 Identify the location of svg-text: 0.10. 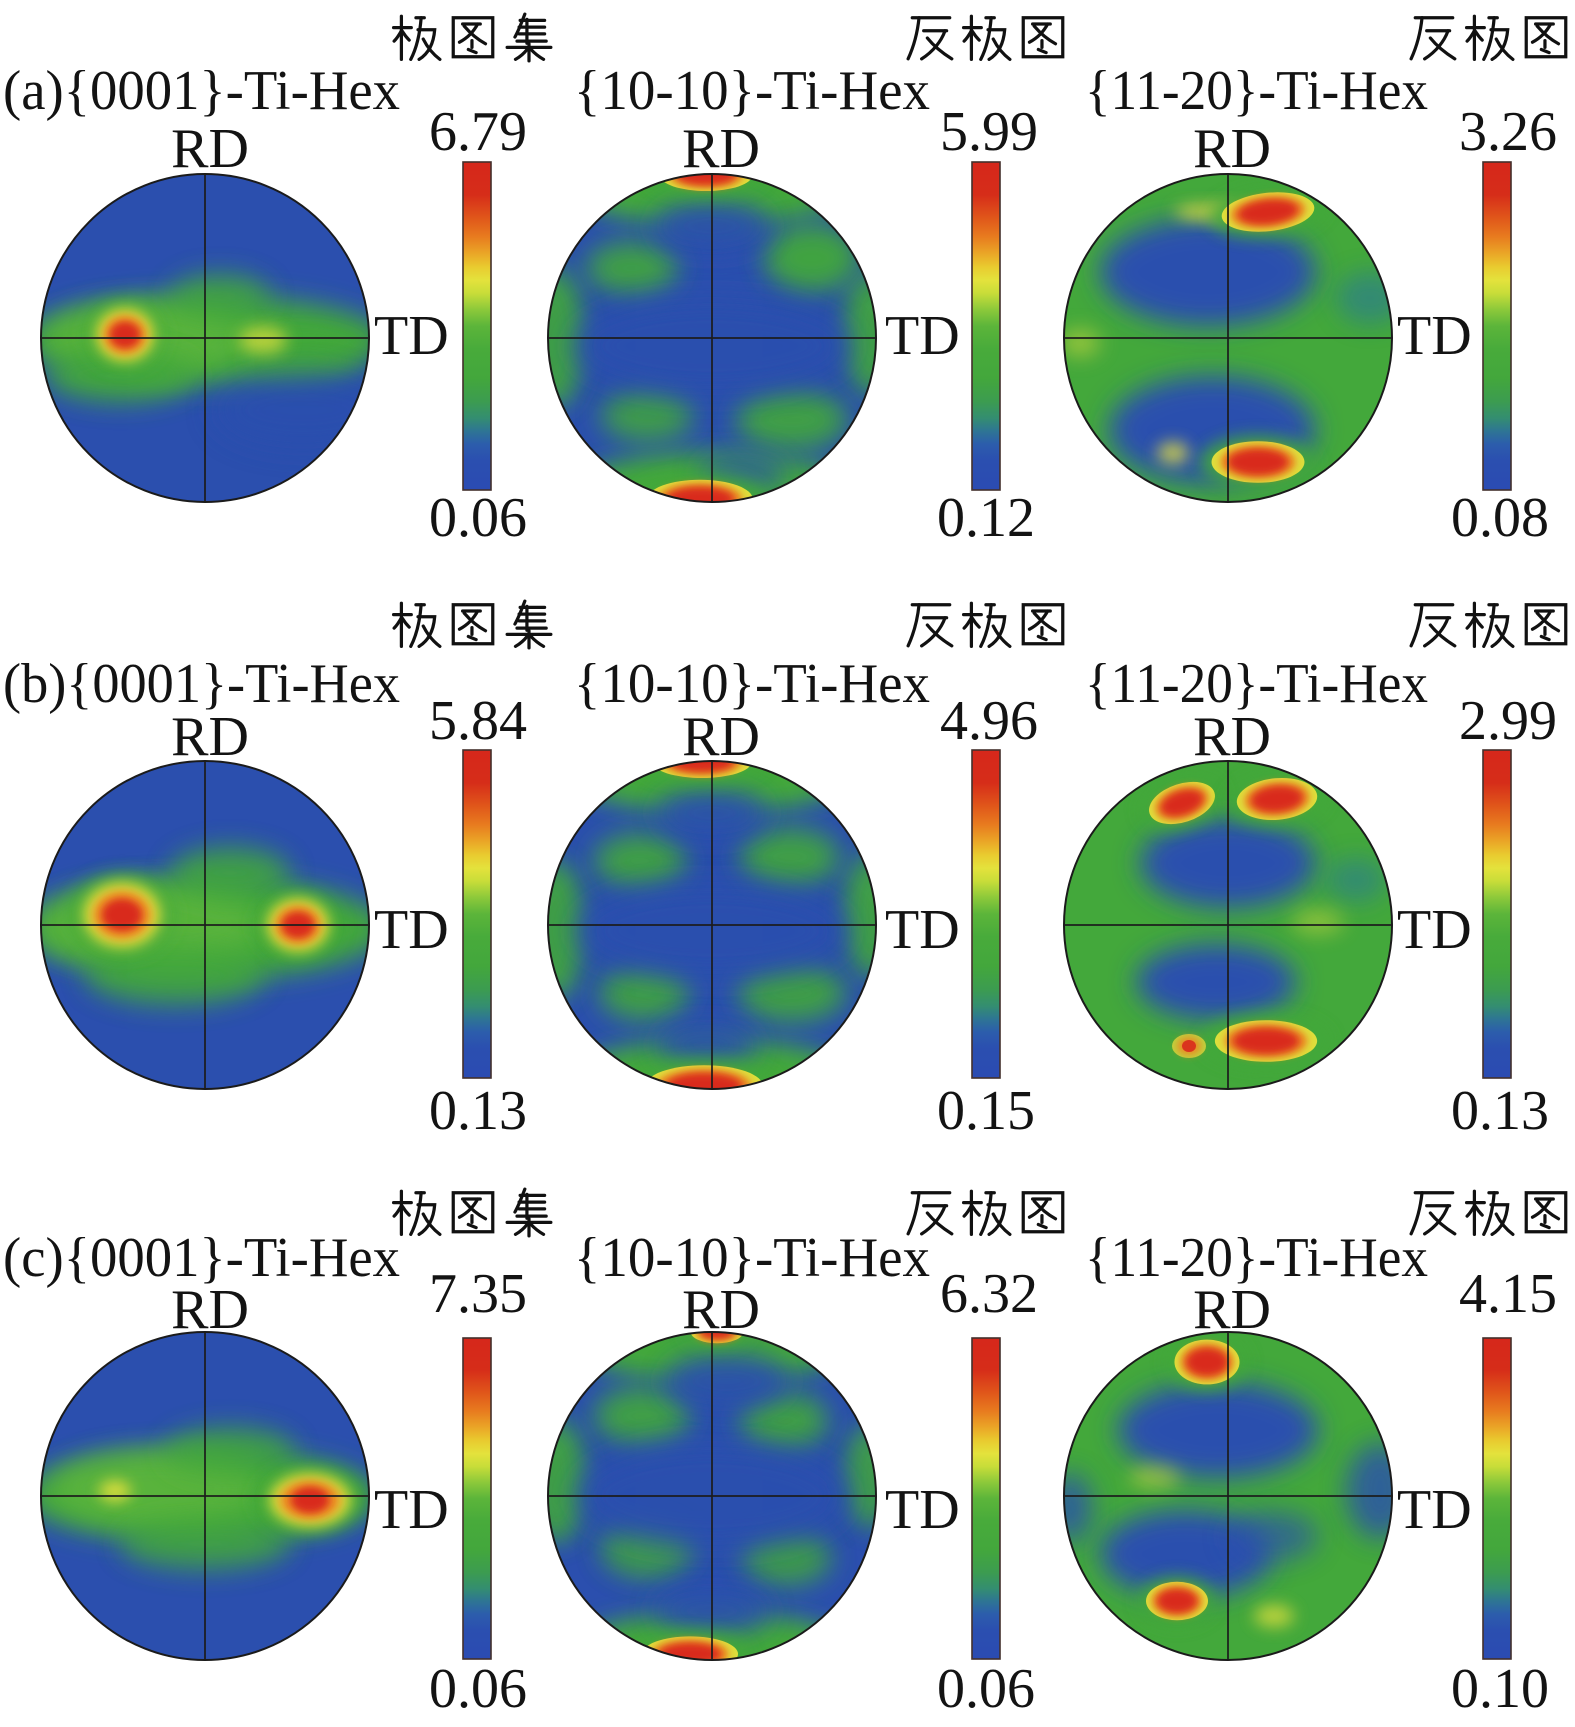
(1500, 1689).